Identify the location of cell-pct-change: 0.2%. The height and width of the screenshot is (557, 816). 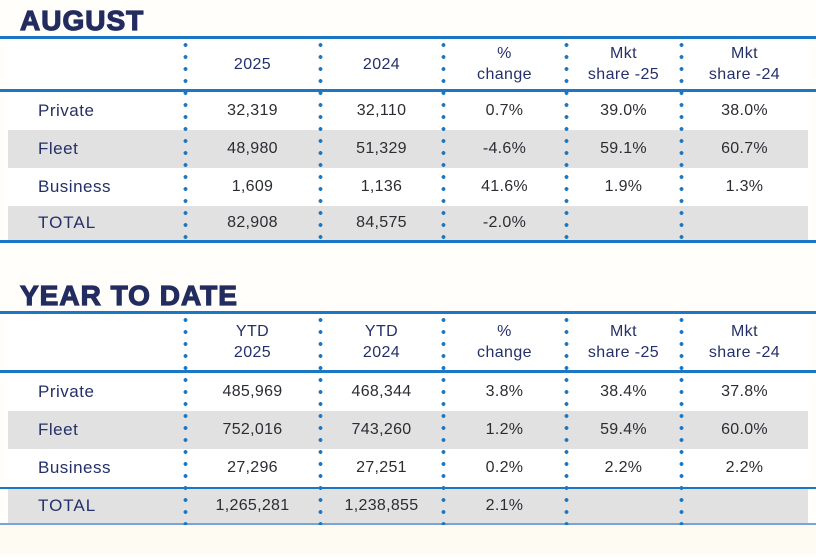
(504, 467).